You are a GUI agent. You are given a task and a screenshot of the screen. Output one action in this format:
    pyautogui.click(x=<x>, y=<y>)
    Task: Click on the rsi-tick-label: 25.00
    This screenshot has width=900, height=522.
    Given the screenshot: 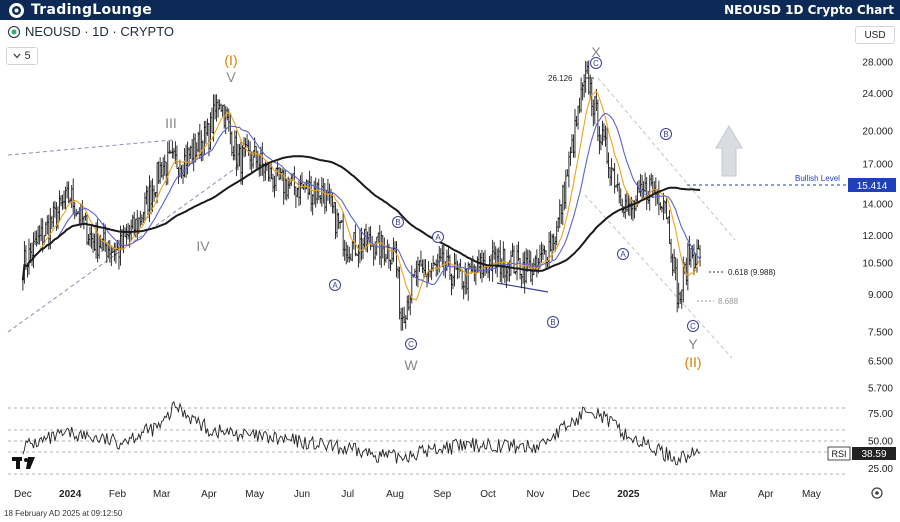 What is the action you would take?
    pyautogui.click(x=880, y=469)
    